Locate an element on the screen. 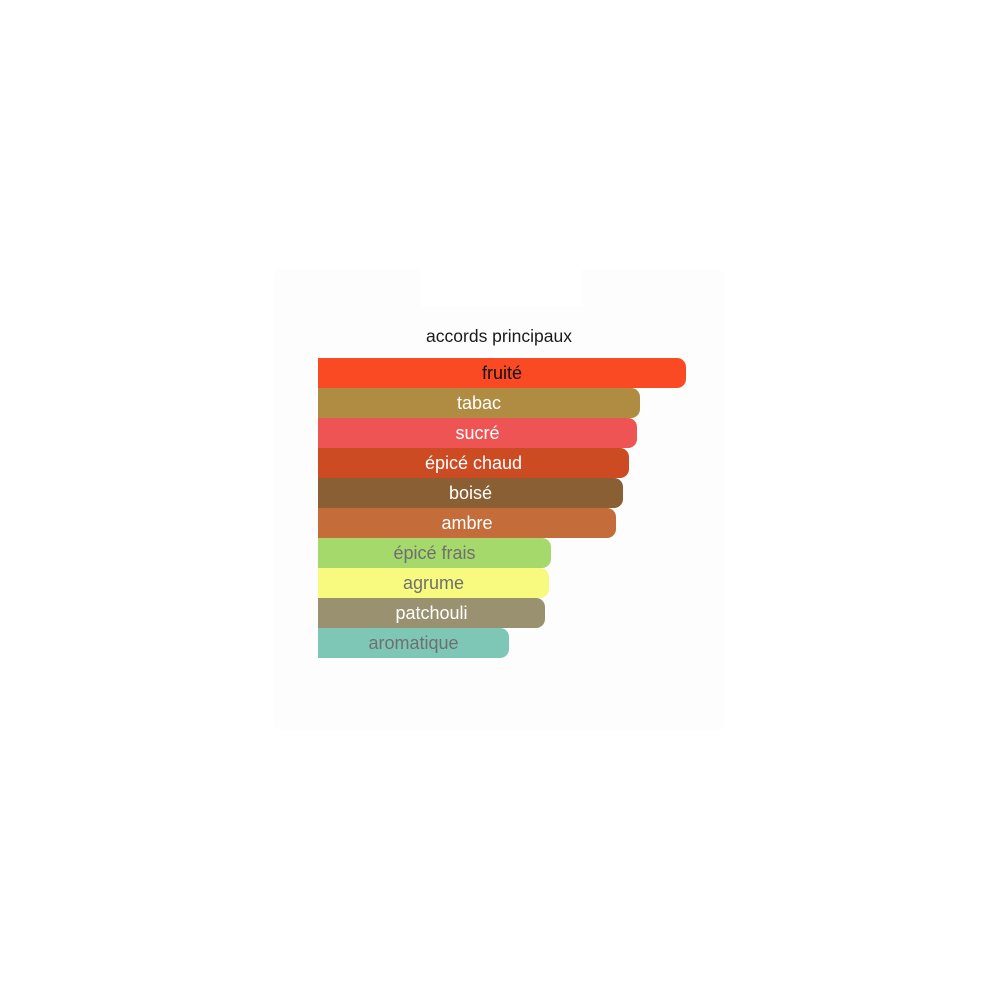 The width and height of the screenshot is (1000, 1000). accord-bar-label: épicé frais is located at coordinates (434, 553).